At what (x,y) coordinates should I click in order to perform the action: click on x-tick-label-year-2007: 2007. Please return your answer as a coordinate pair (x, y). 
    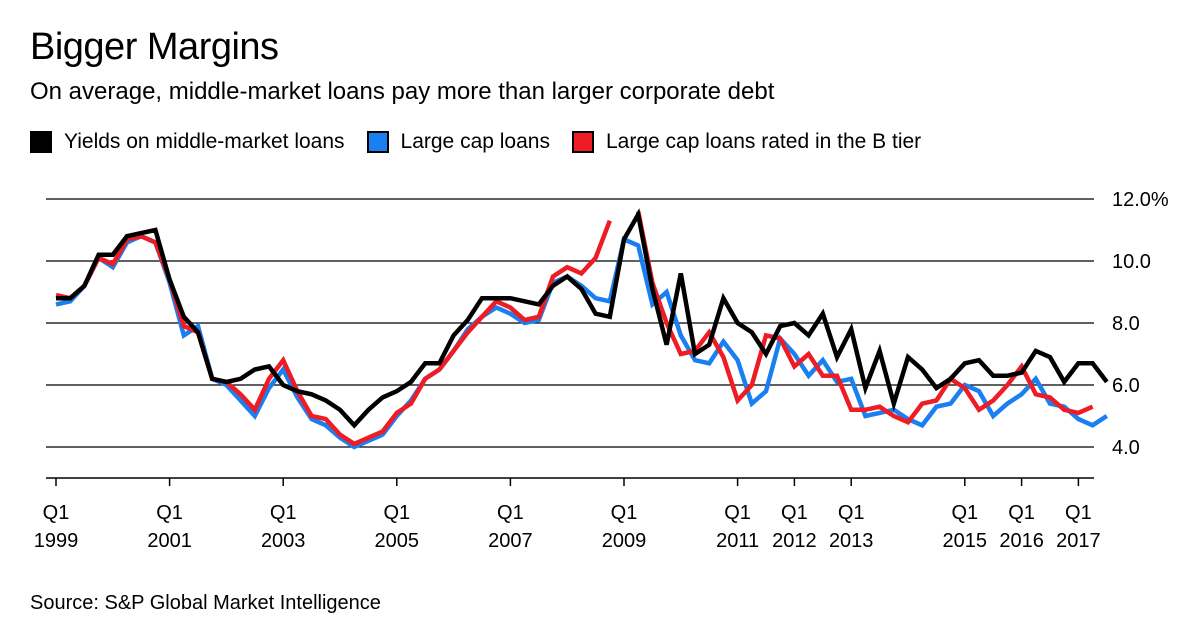
    Looking at the image, I should click on (510, 541).